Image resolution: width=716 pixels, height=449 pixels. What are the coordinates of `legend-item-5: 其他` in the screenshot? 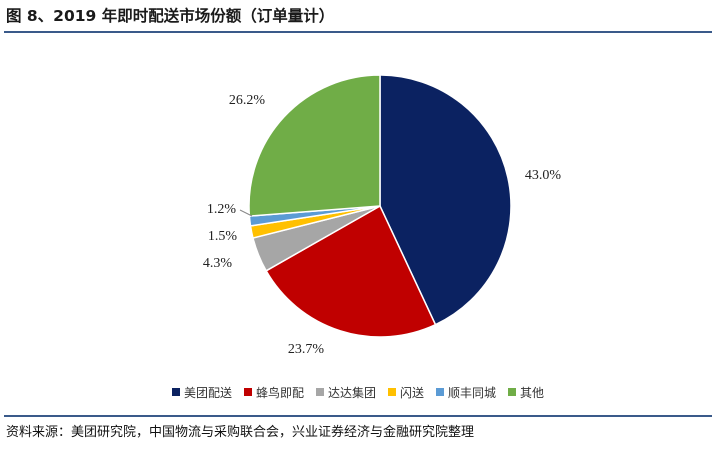 It's located at (526, 392).